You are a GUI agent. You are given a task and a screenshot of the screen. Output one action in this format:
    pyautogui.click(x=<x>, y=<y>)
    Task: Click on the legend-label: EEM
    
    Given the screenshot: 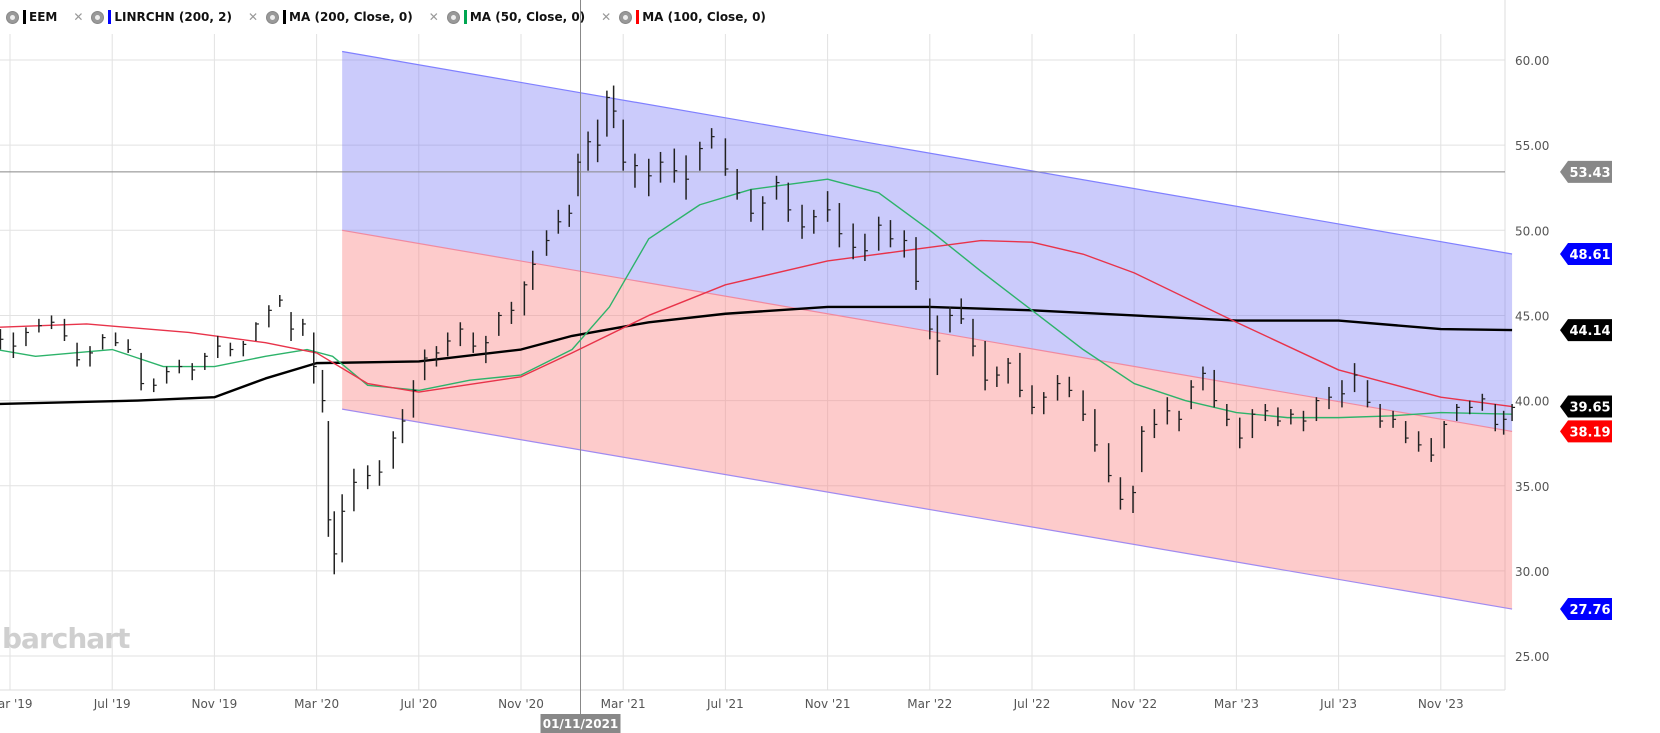 What is the action you would take?
    pyautogui.click(x=43, y=17)
    